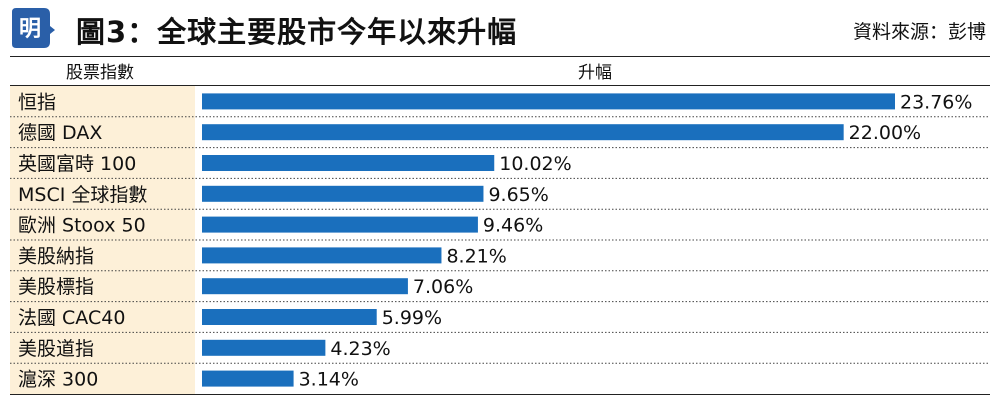 This screenshot has height=406, width=1000. Describe the element at coordinates (535, 164) in the screenshot. I see `value-label: 10.02%` at that location.